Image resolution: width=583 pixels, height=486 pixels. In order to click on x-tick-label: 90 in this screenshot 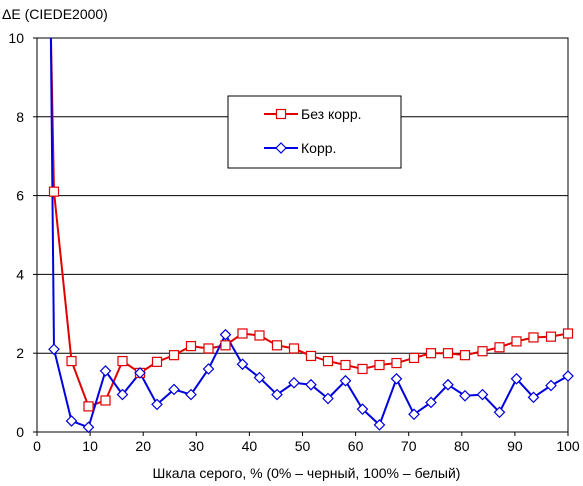, I will do `click(515, 446)`.